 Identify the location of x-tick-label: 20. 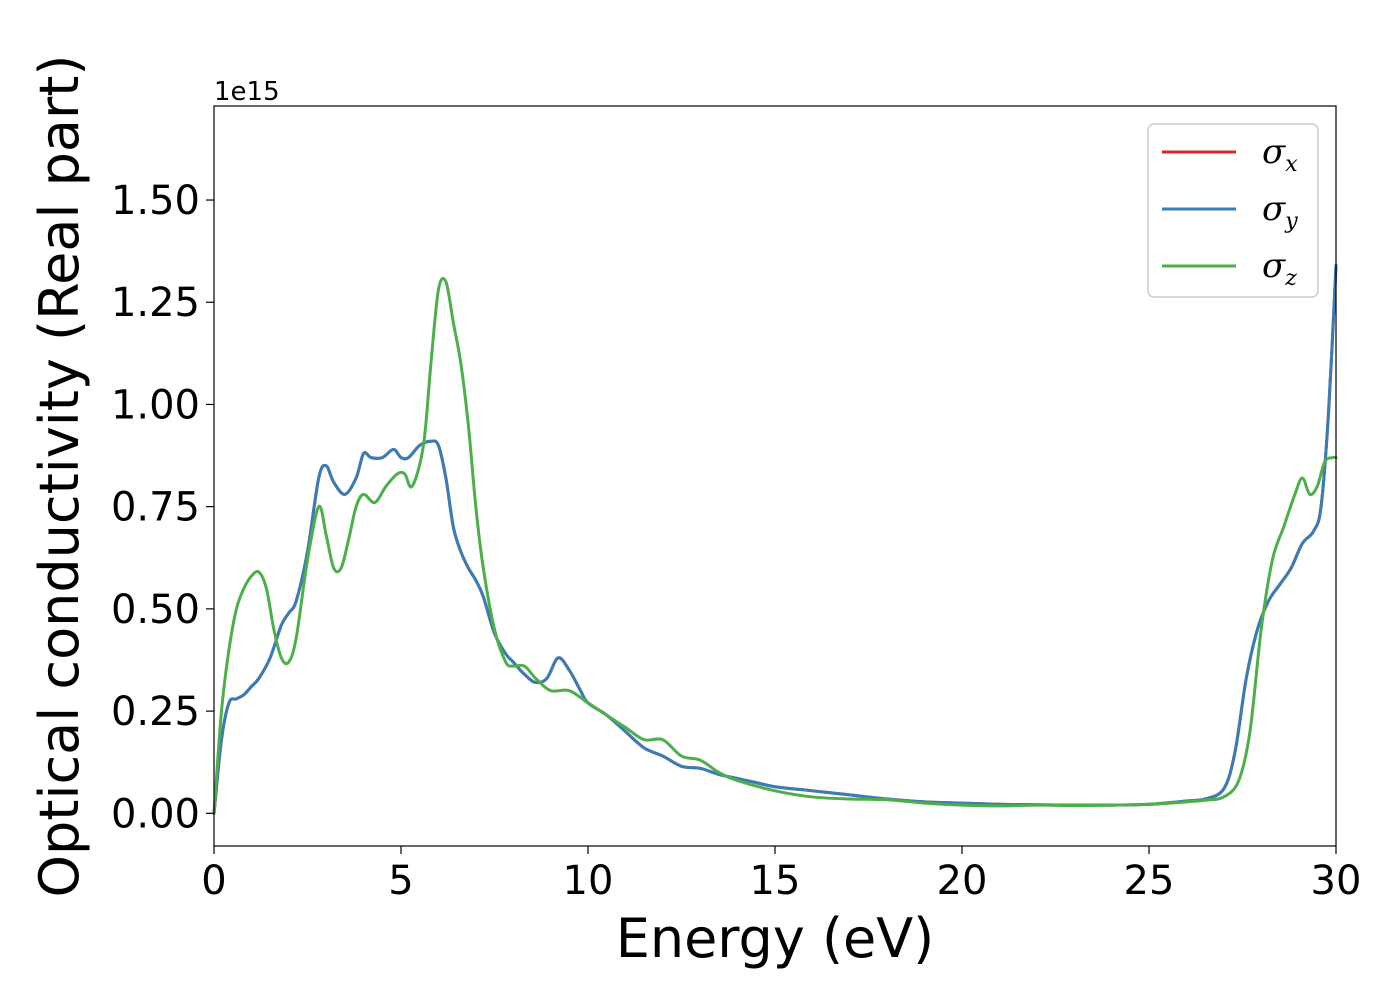
(962, 881).